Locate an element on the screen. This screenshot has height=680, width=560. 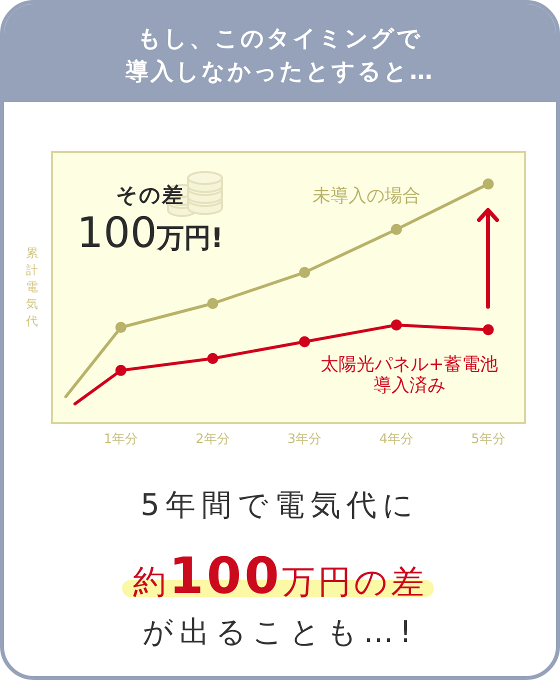
annotation: その差 100万円! is located at coordinates (150, 219).